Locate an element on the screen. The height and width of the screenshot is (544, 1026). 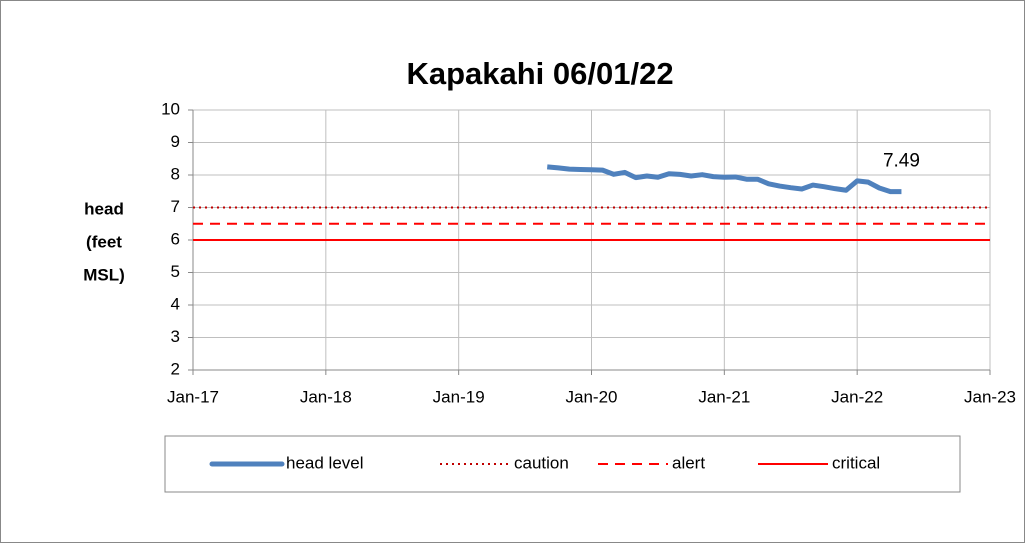
y-tick-label: 4 is located at coordinates (175, 303).